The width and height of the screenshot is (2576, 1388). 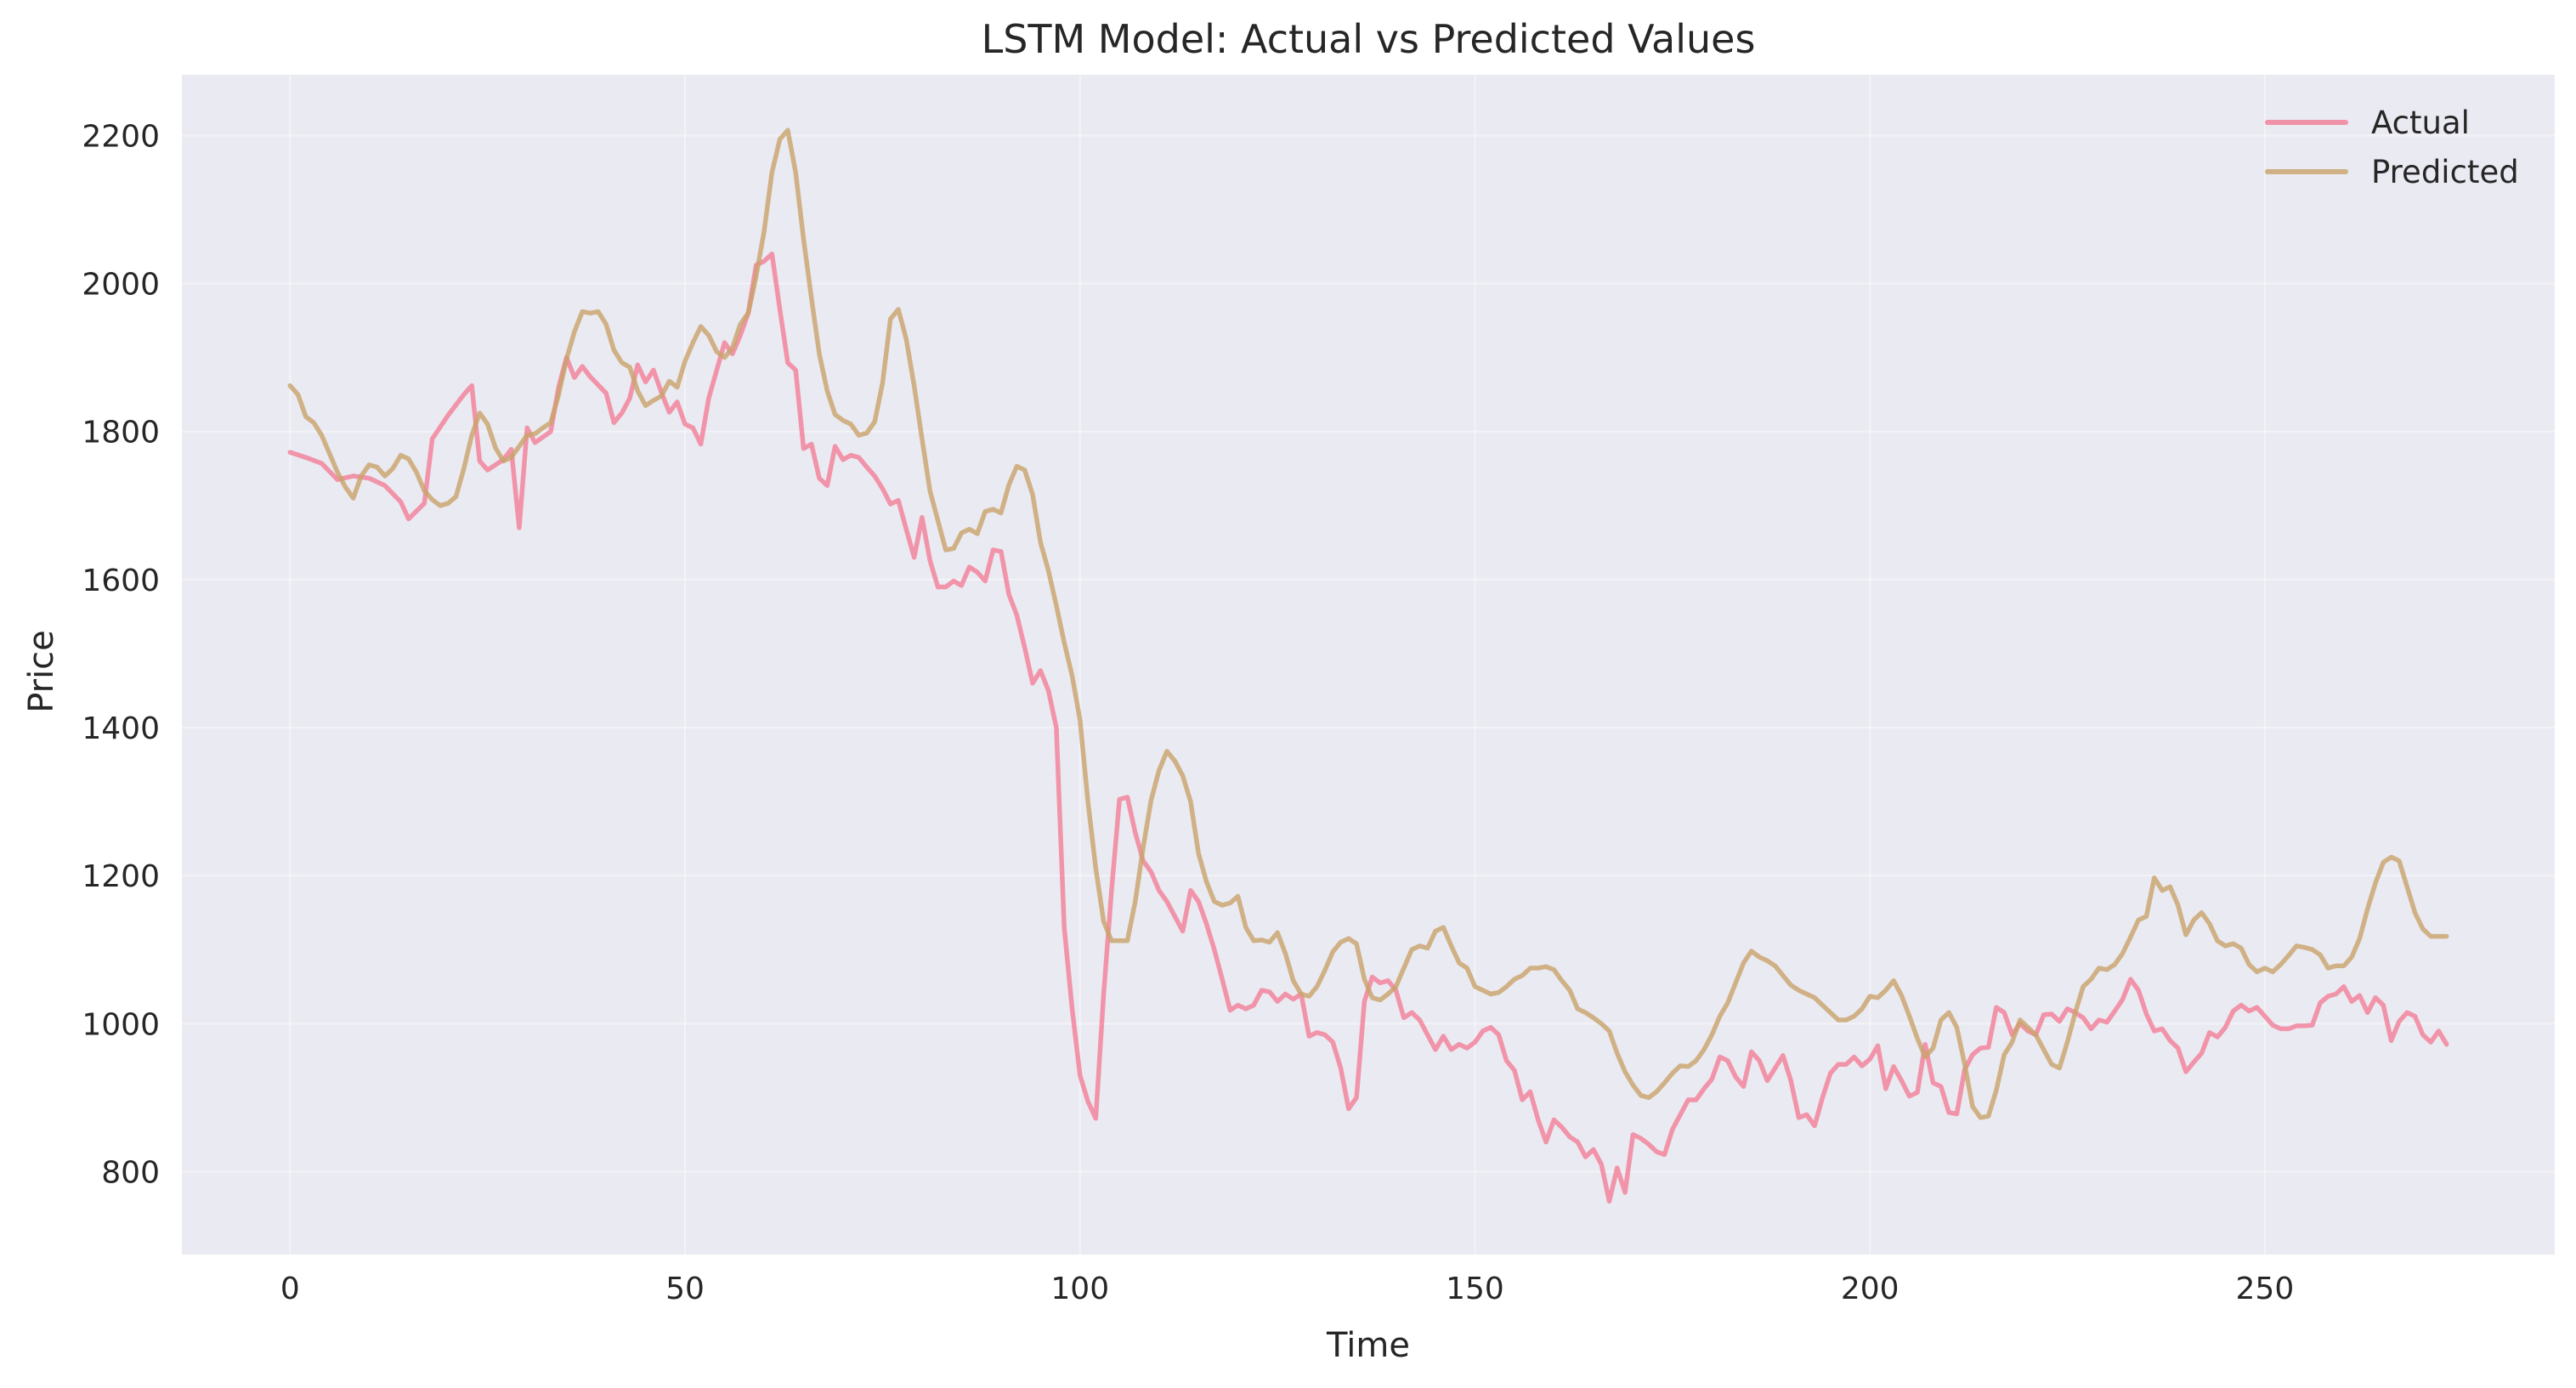 What do you see at coordinates (2265, 1289) in the screenshot?
I see `x-tick-label: 250` at bounding box center [2265, 1289].